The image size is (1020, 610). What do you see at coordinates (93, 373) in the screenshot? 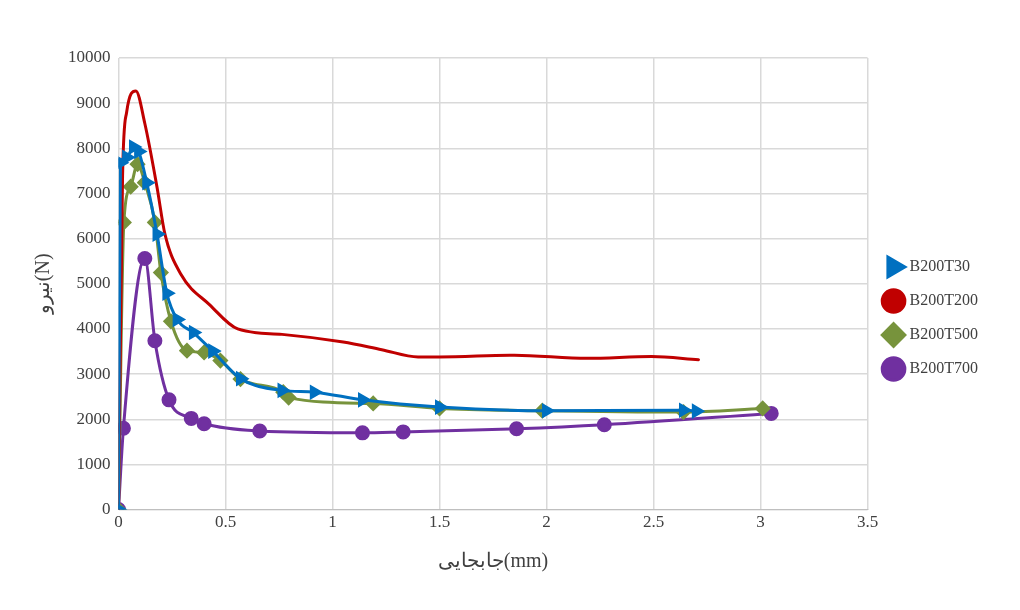
I see `y-tick-label: 3000` at bounding box center [93, 373].